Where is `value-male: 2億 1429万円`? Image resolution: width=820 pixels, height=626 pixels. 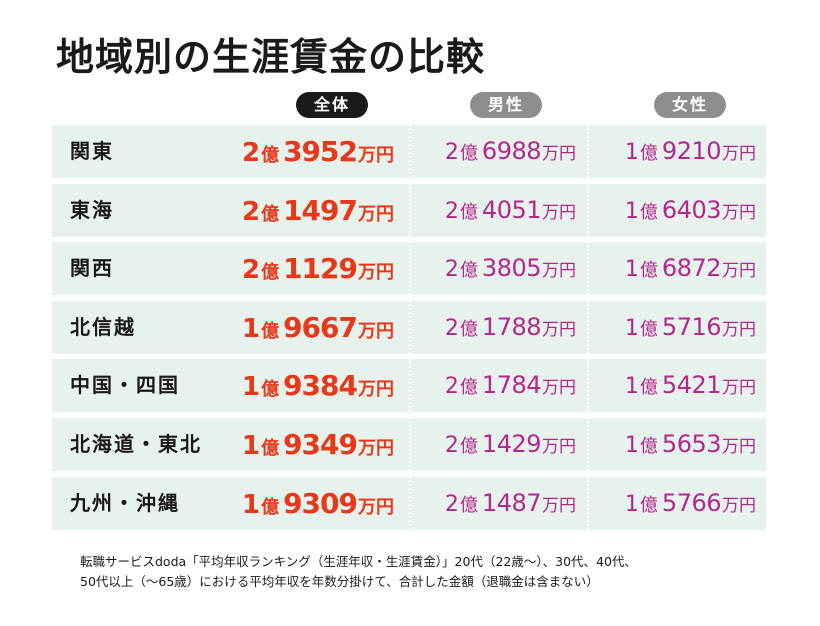 value-male: 2億 1429万円 is located at coordinates (510, 444).